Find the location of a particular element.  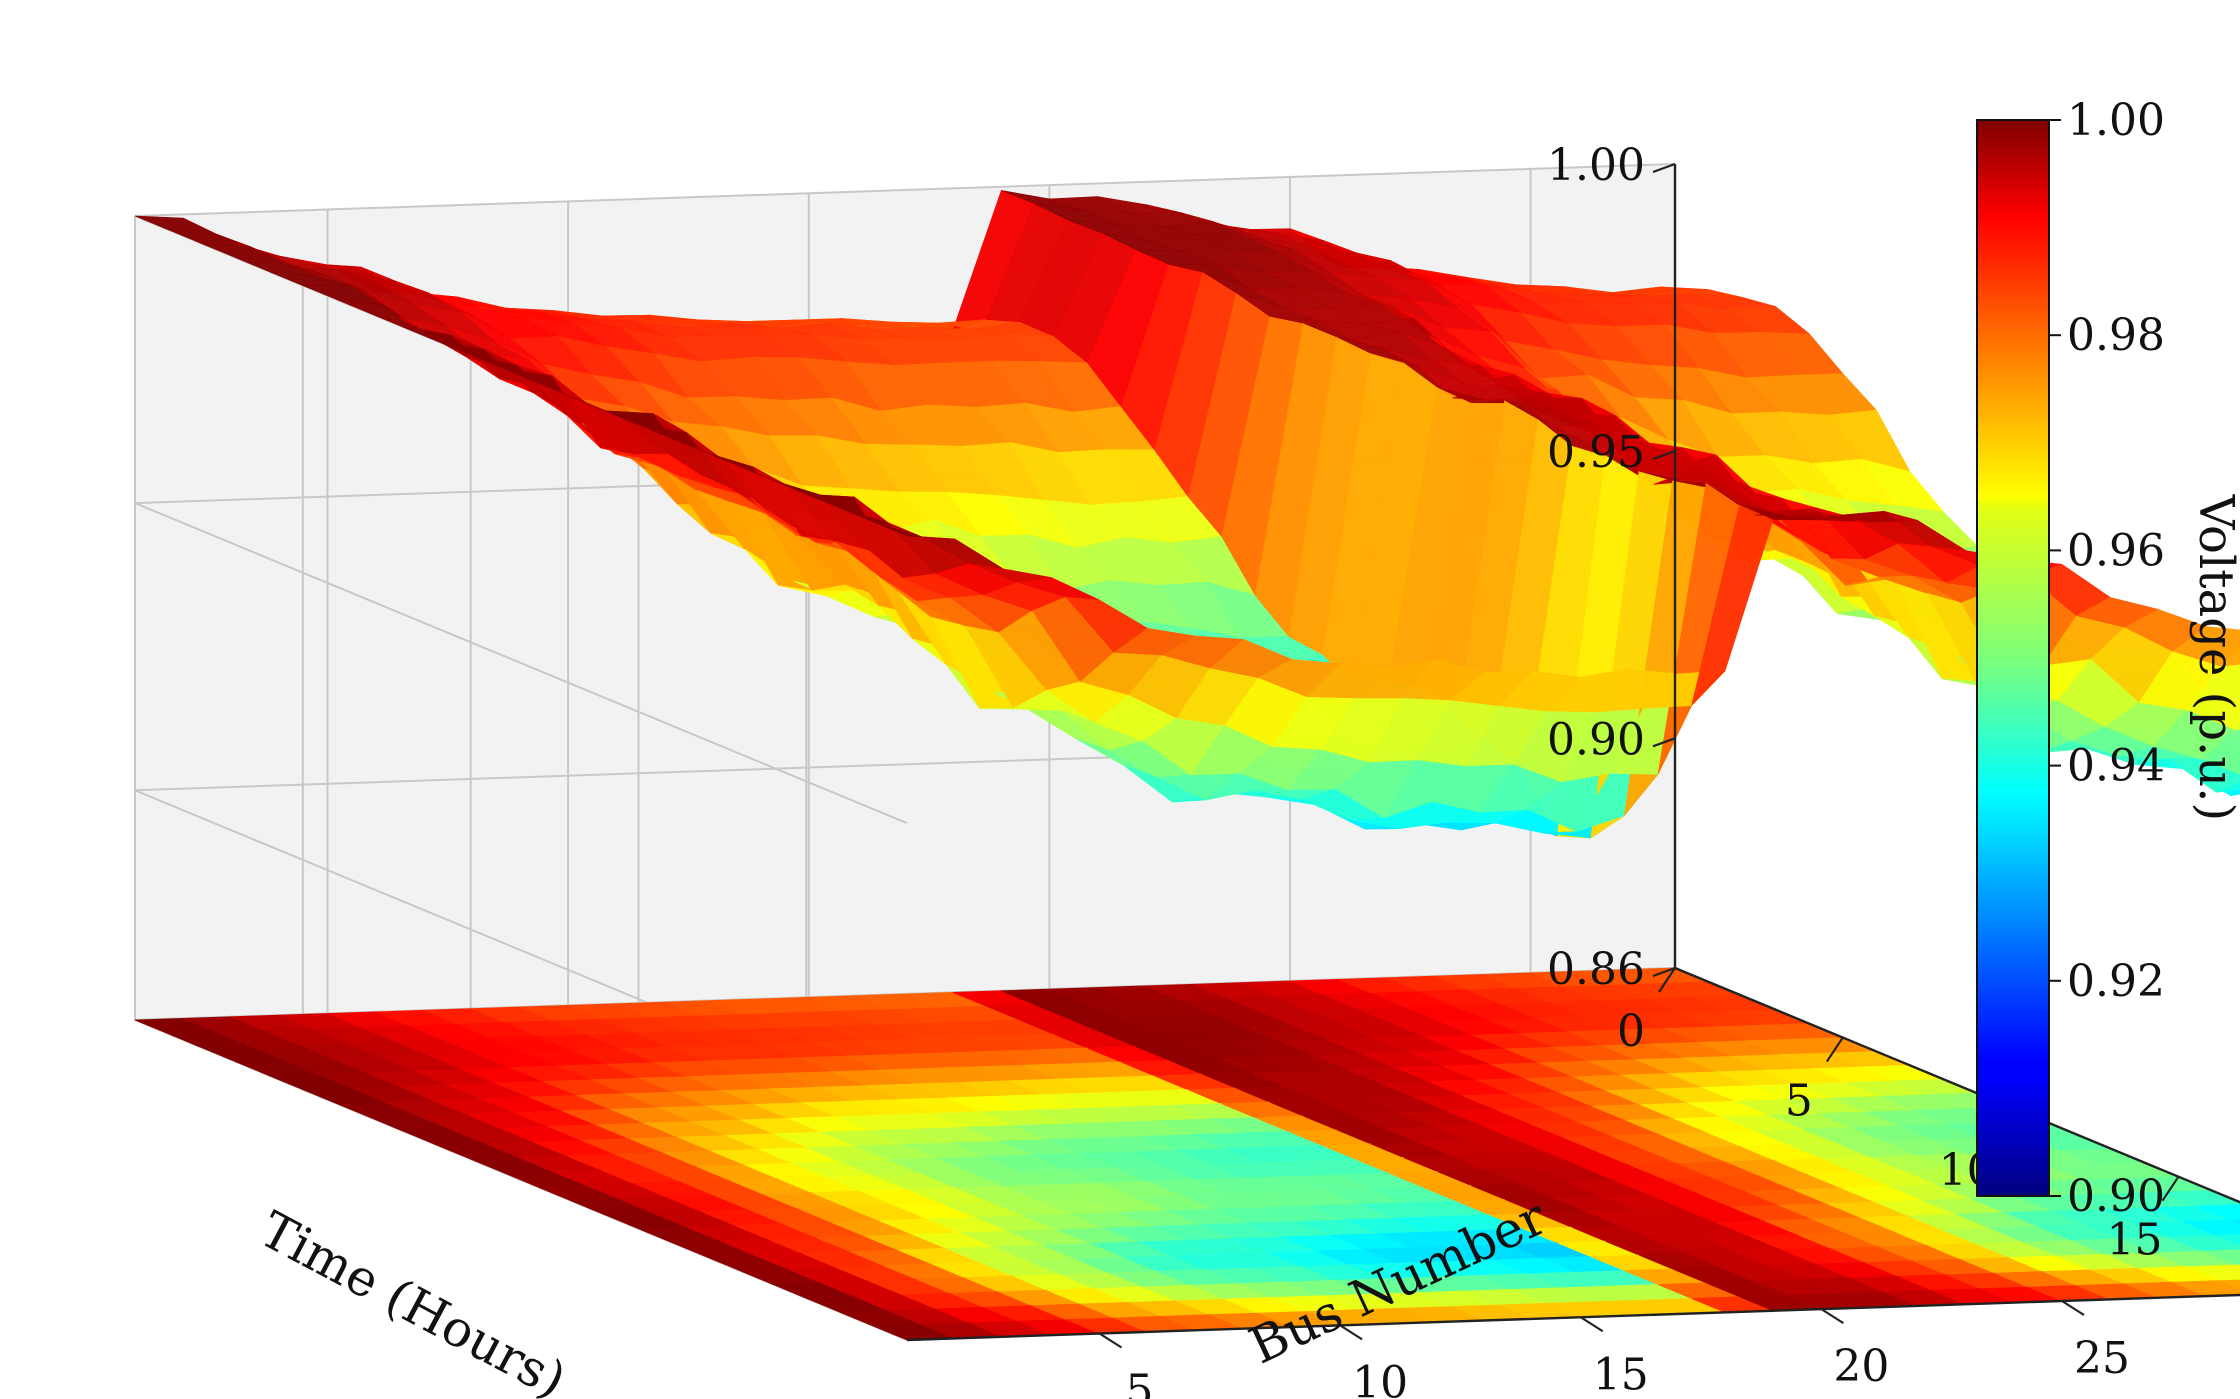

colorbar-tick-label: 0.96 is located at coordinates (2116, 550).